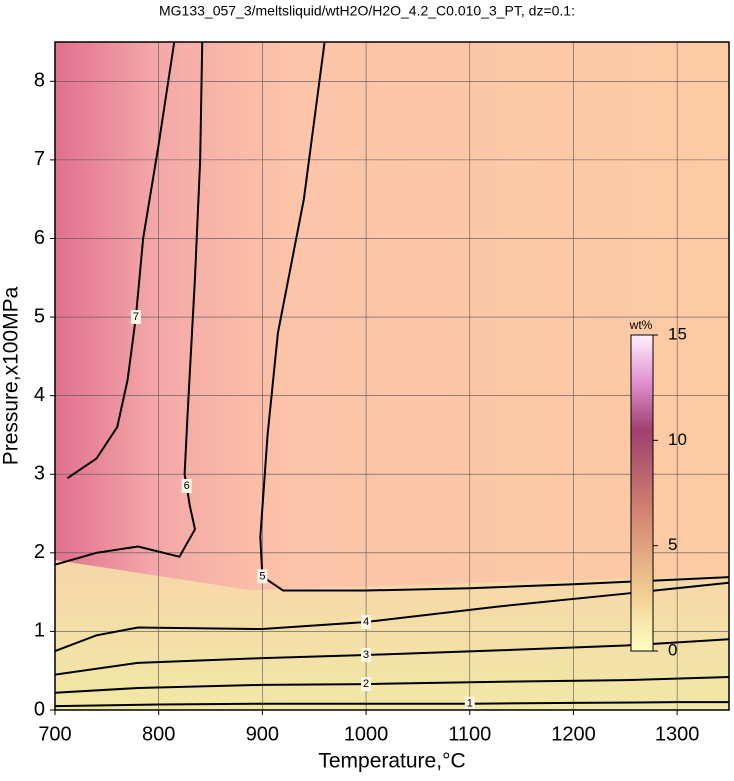 Image resolution: width=734 pixels, height=781 pixels. Describe the element at coordinates (39, 709) in the screenshot. I see `y-tick-label: 0` at that location.